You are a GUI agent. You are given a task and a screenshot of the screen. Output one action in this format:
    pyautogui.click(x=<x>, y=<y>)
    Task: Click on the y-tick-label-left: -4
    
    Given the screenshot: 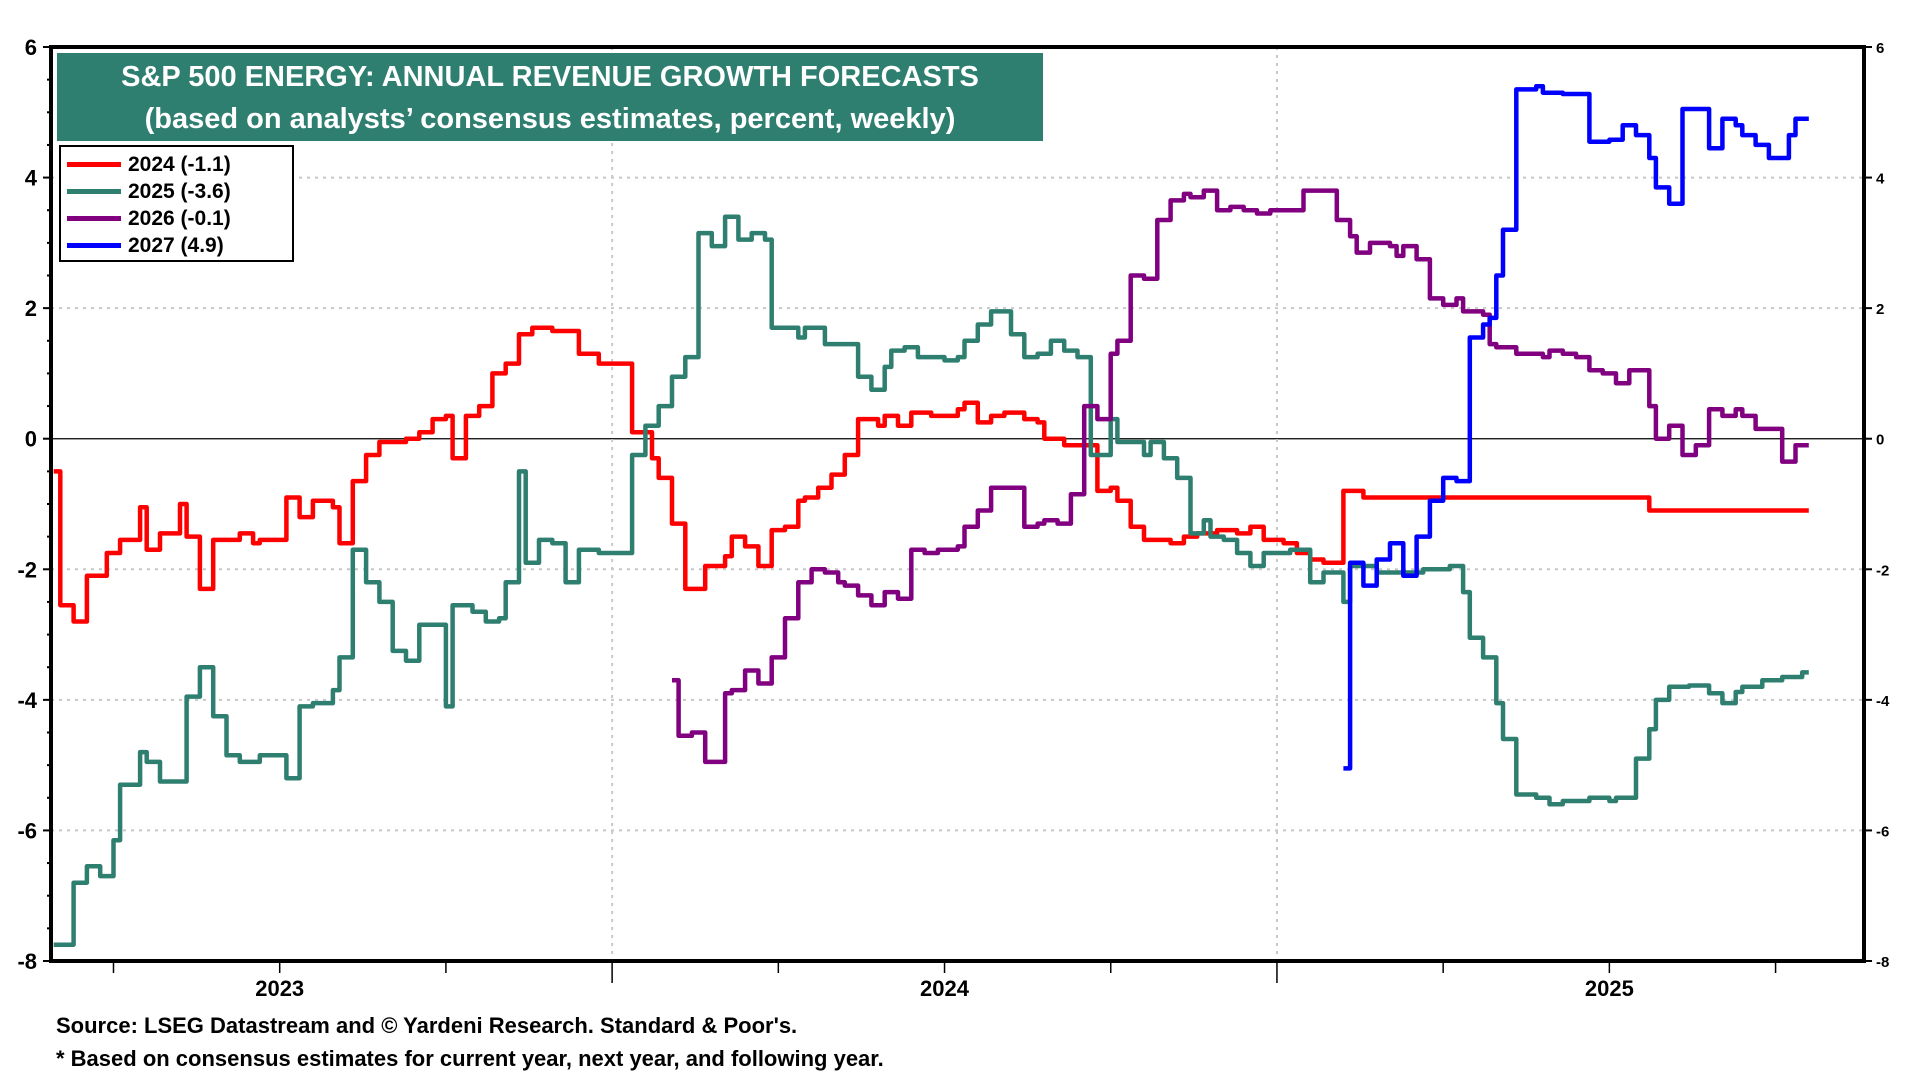 What is the action you would take?
    pyautogui.click(x=27, y=700)
    